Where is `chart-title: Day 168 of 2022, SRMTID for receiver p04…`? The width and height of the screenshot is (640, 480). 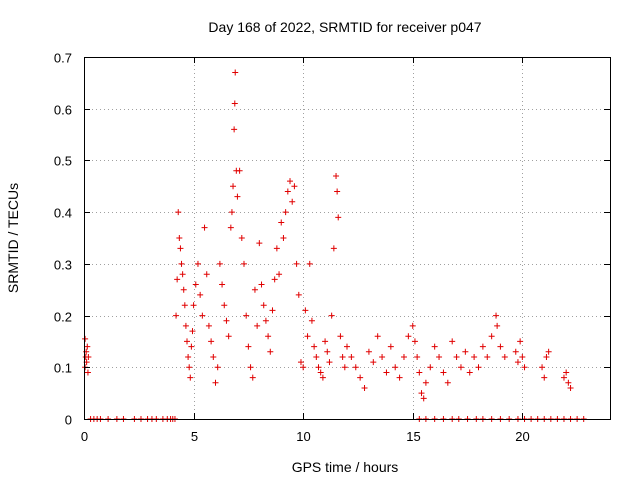
chart-title: Day 168 of 2022, SRMTID for receiver p04… is located at coordinates (344, 27).